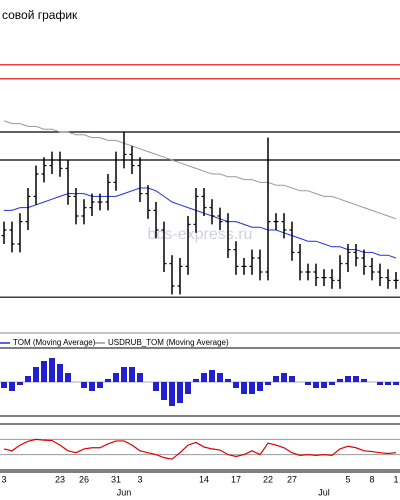 This screenshot has width=400, height=500. I want to click on x-tick-label: 17, so click(236, 479).